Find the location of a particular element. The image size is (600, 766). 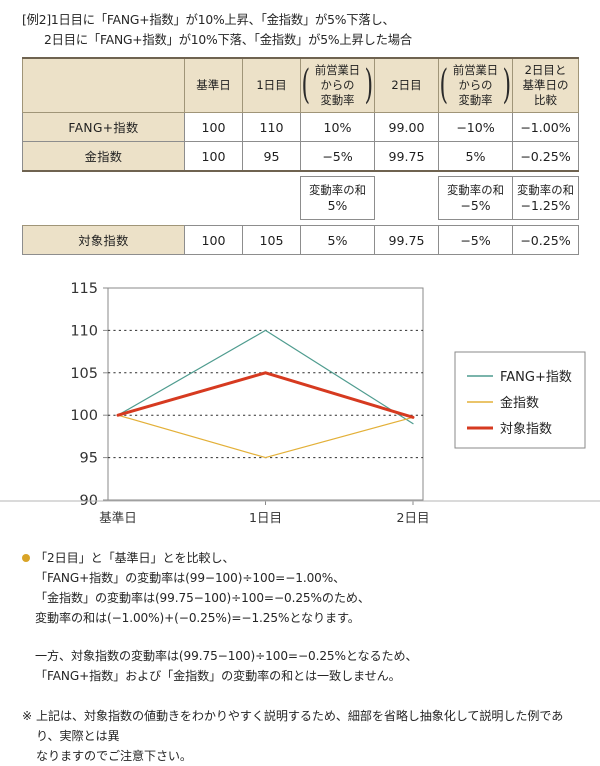

table-separator-row is located at coordinates (300, 173).